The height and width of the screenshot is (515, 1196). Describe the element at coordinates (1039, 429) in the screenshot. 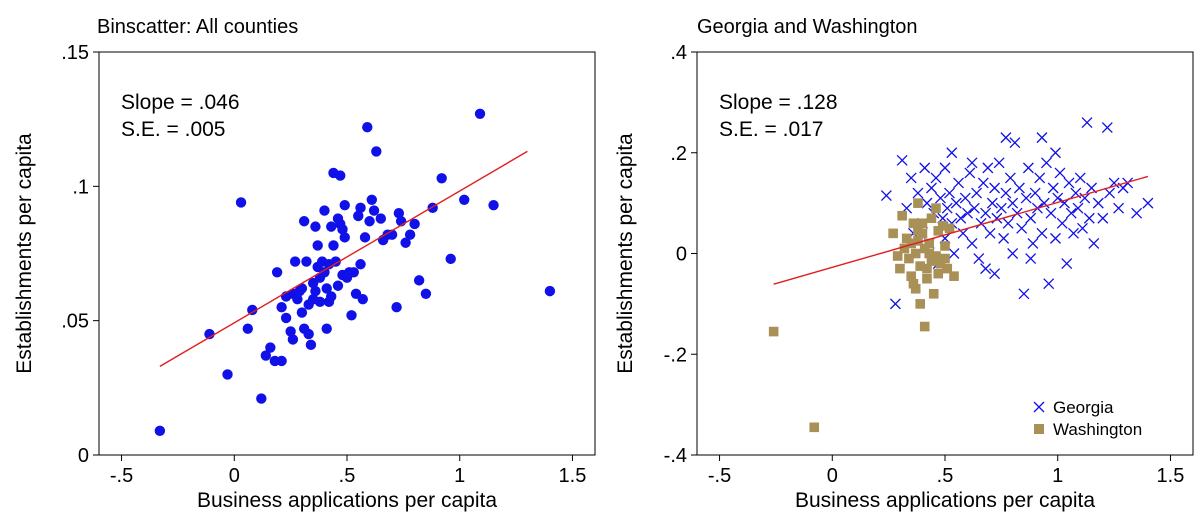

I see `legend-marker-washington` at that location.